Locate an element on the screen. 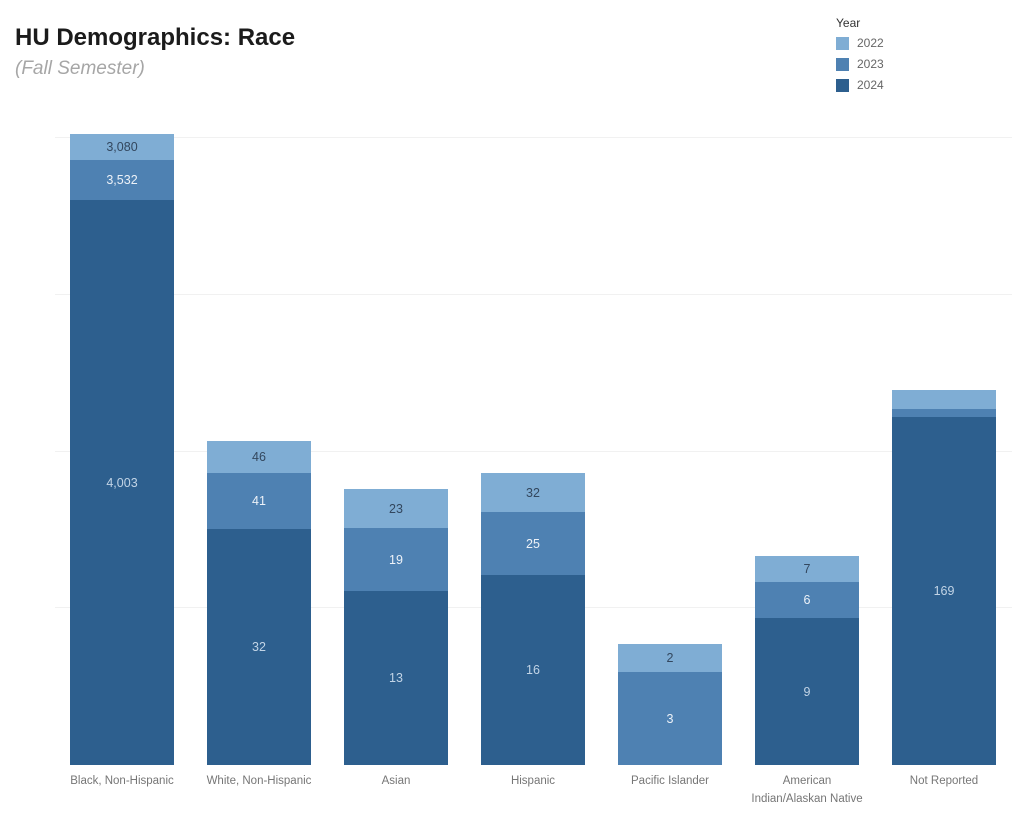 The image size is (1024, 819). bar-segment-2024-asian: 13 is located at coordinates (396, 678).